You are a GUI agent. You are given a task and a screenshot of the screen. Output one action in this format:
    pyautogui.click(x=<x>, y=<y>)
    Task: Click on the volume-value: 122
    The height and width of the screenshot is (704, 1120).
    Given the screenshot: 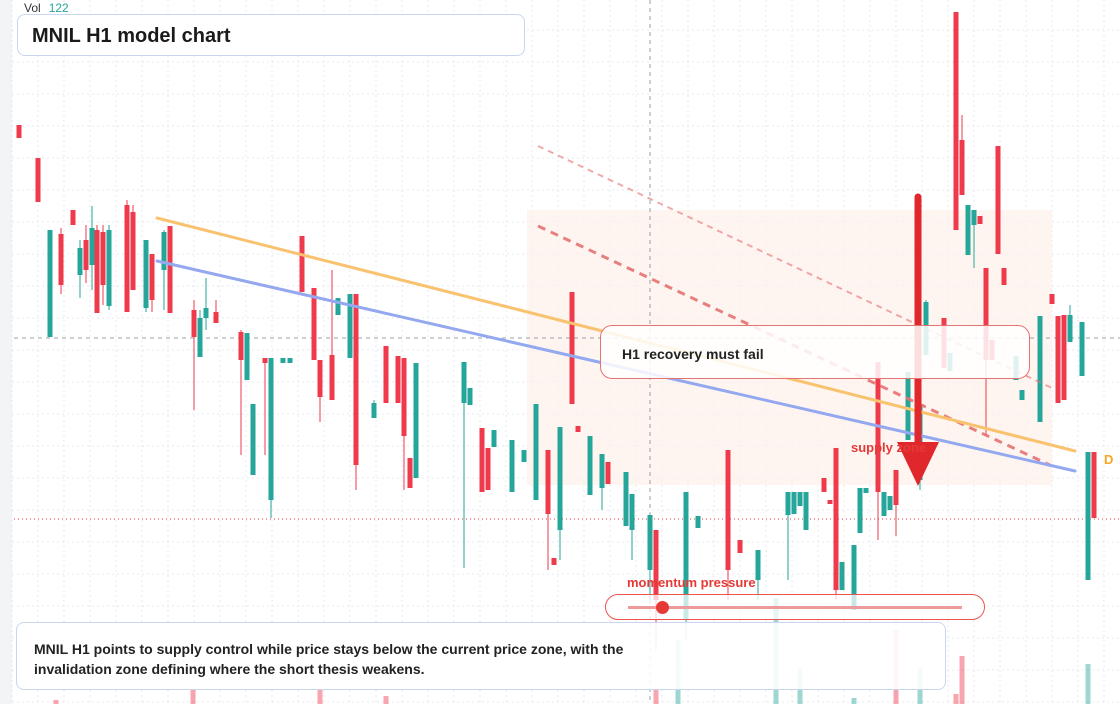 What is the action you would take?
    pyautogui.click(x=58, y=8)
    